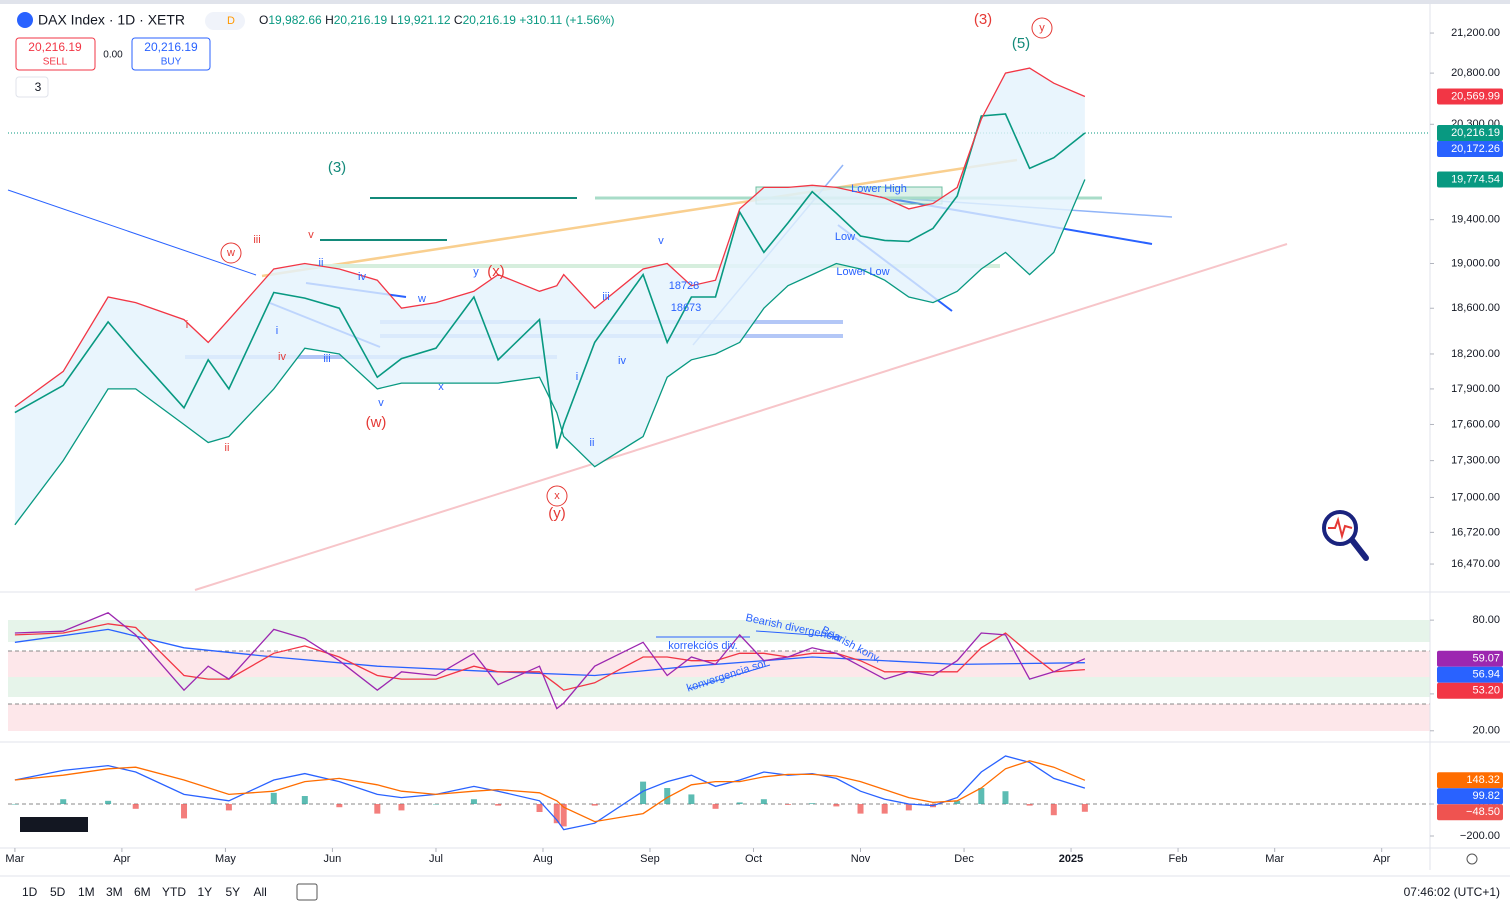 Image resolution: width=1510 pixels, height=907 pixels. What do you see at coordinates (233, 892) in the screenshot?
I see `range-button: 5Y` at bounding box center [233, 892].